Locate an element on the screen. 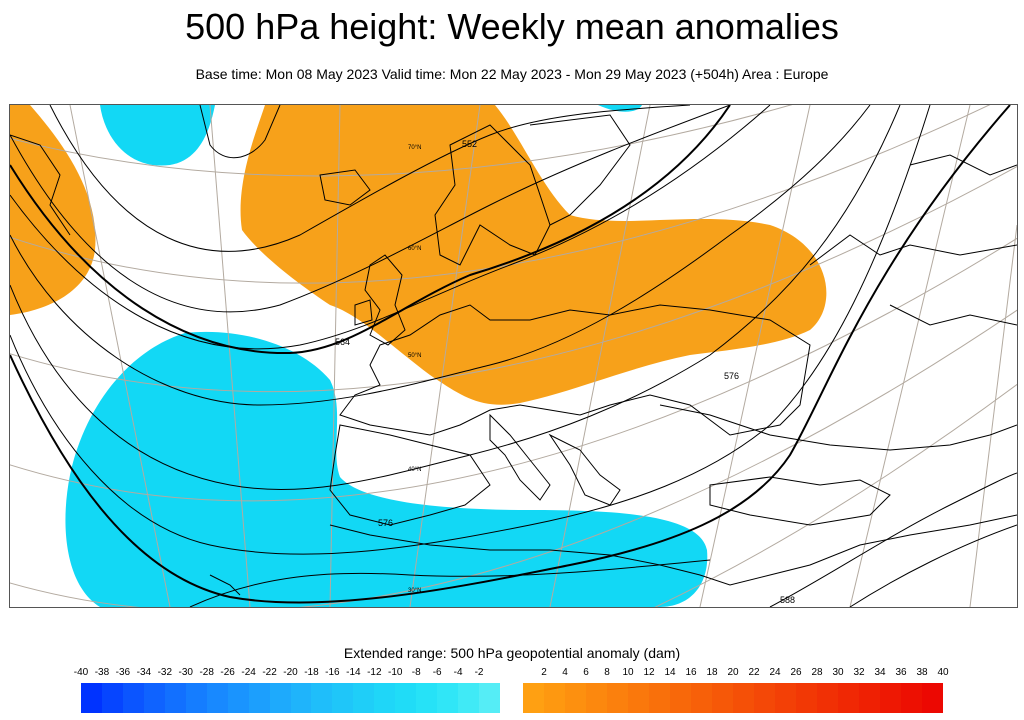  colorbar-tick: -12 is located at coordinates (374, 672).